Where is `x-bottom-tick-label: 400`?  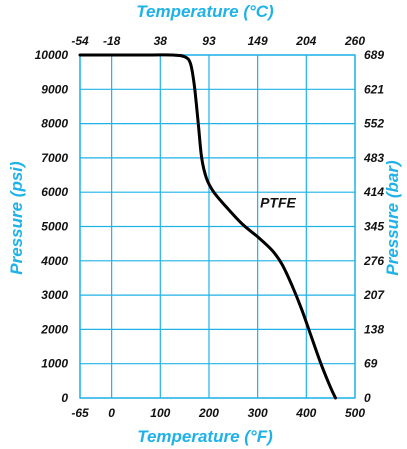
x-bottom-tick-label: 400 is located at coordinates (305, 413).